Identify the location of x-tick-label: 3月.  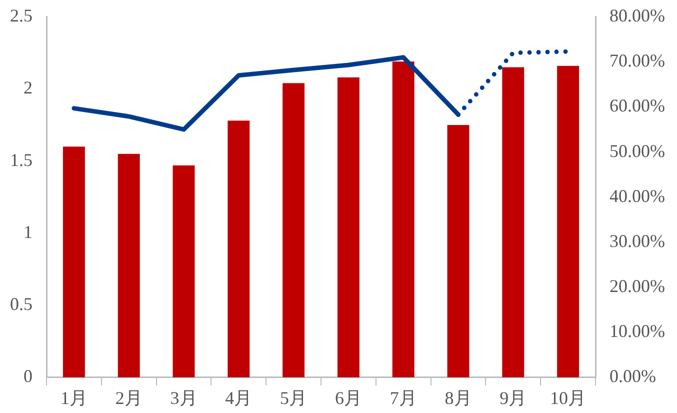
(184, 398).